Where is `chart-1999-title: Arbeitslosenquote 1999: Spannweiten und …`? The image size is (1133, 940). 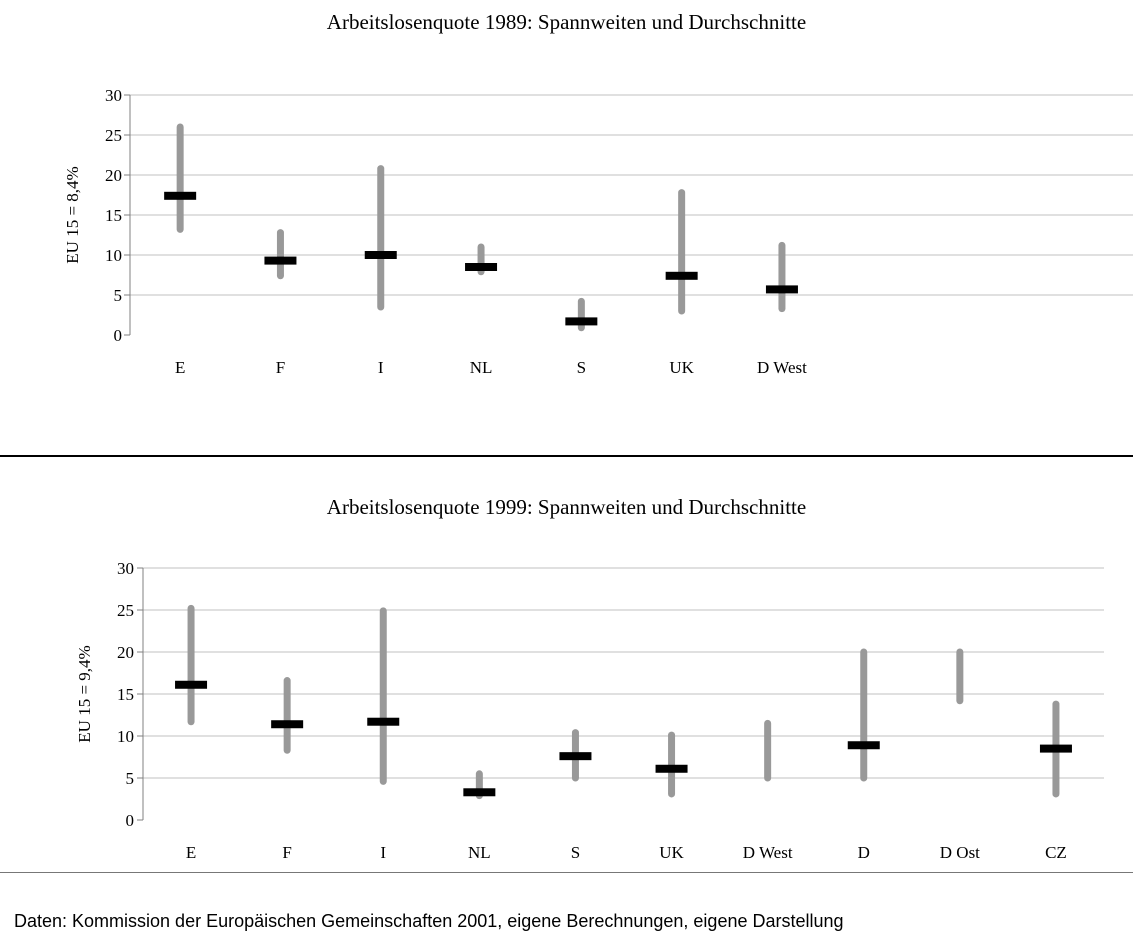
chart-1999-title: Arbeitslosenquote 1999: Spannweiten und … is located at coordinates (566, 507).